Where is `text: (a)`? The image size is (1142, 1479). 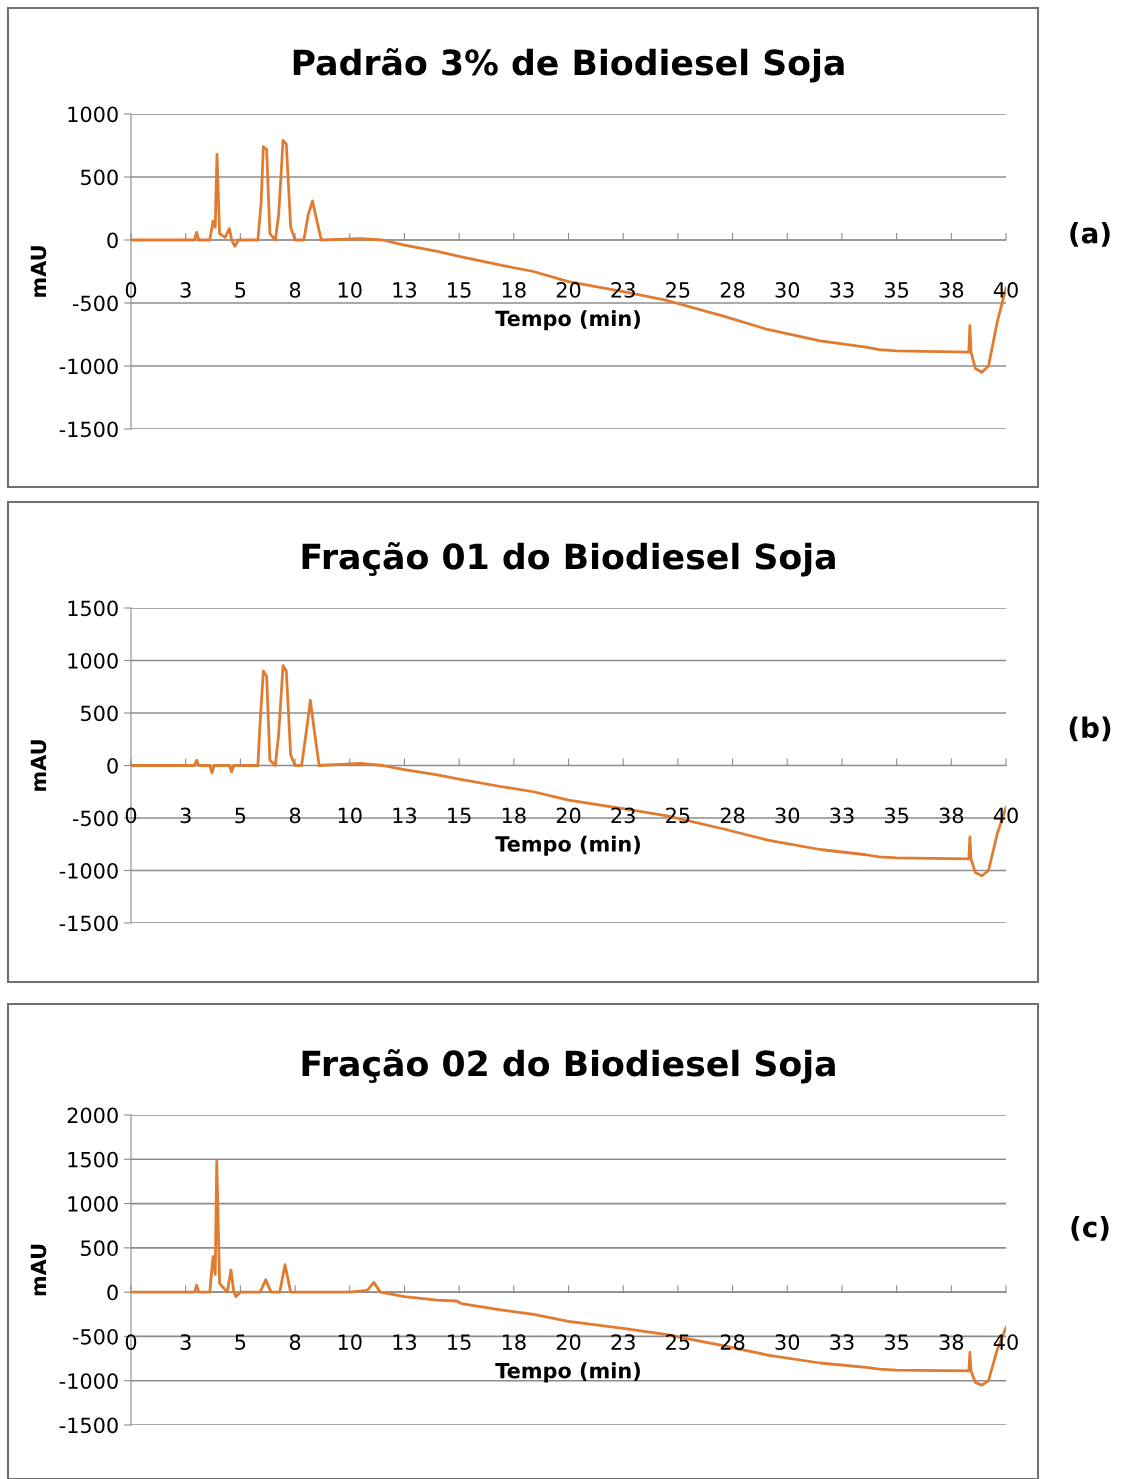 text: (a) is located at coordinates (1090, 234).